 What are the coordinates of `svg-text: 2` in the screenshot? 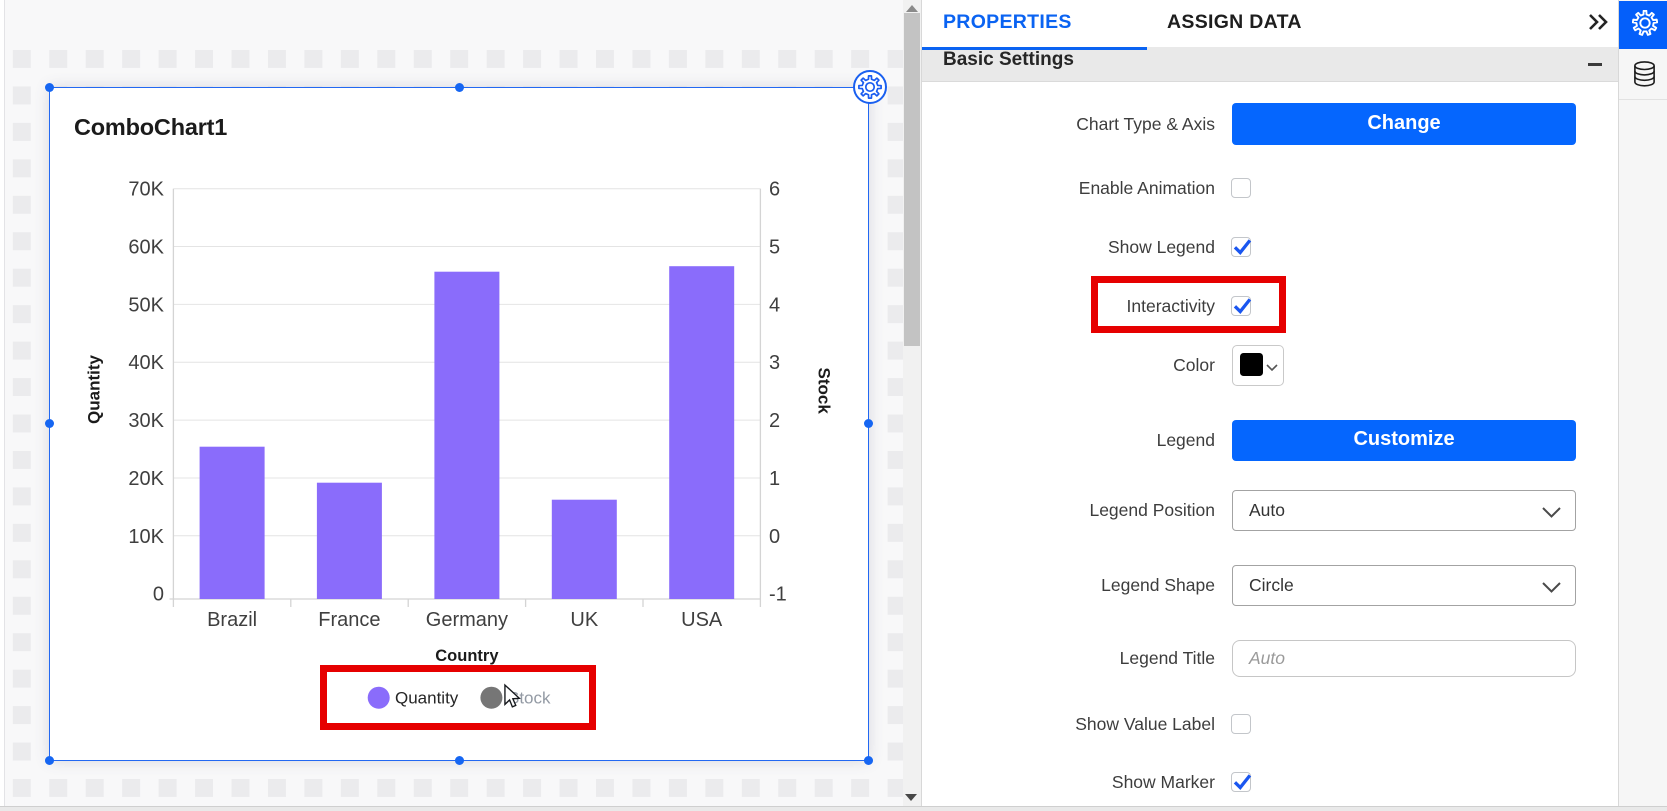 It's located at (774, 421).